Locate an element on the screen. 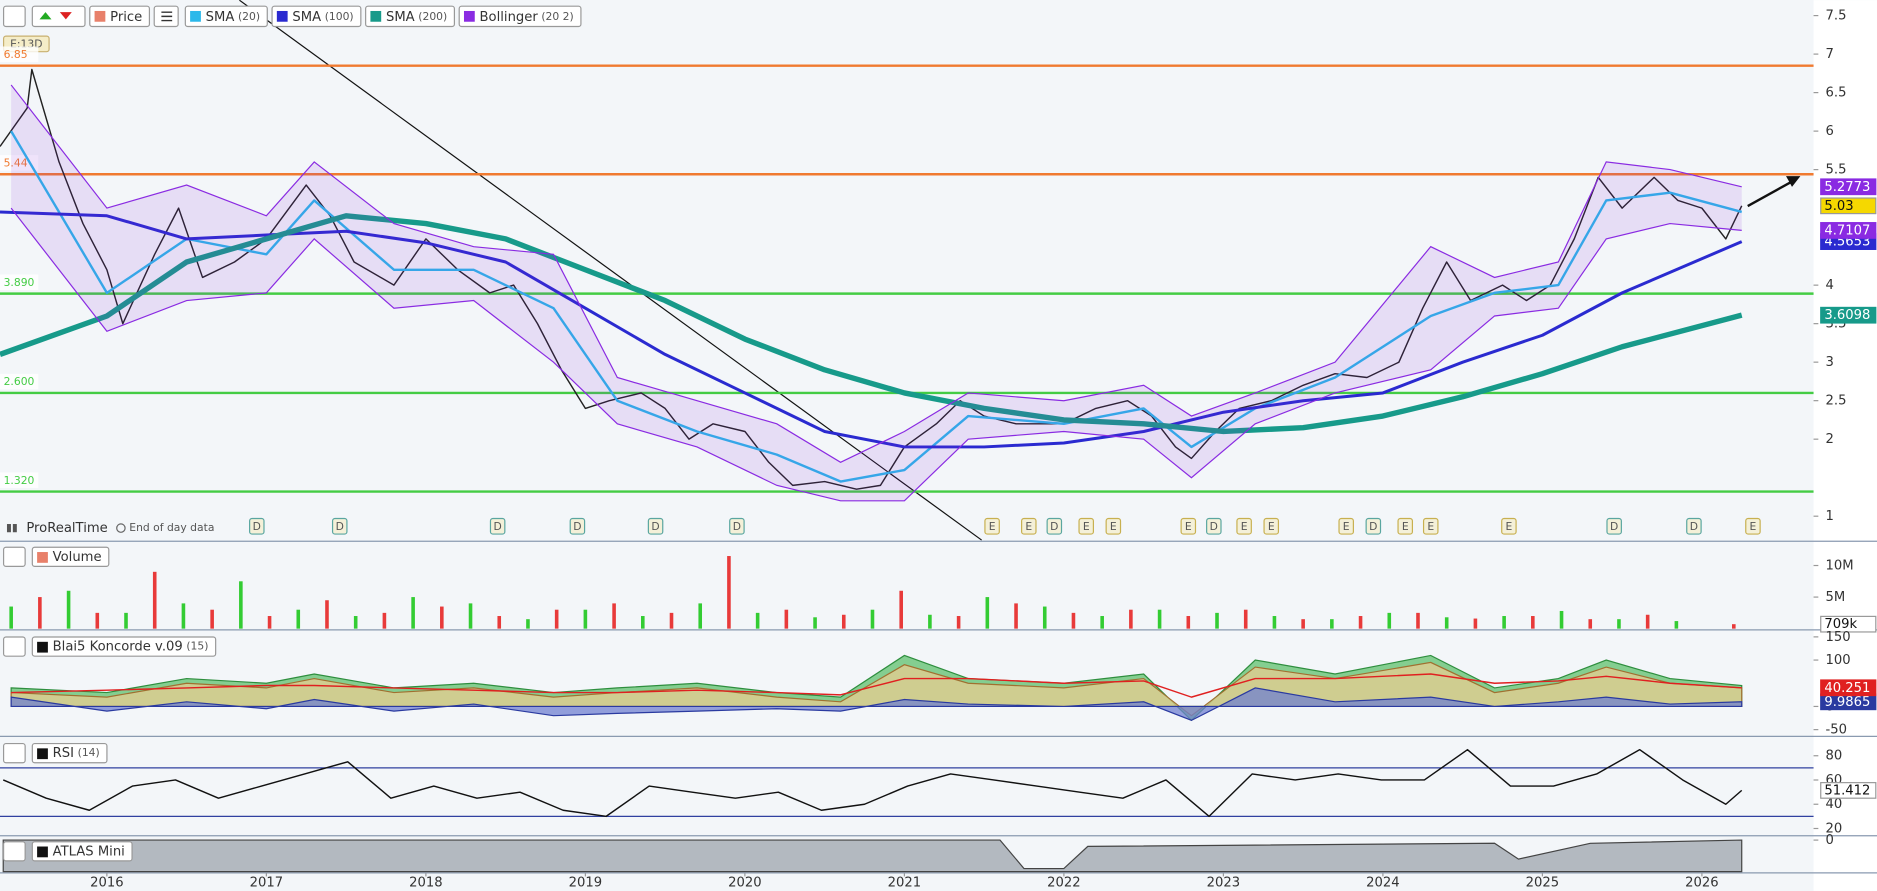 This screenshot has height=891, width=1877. panel-params: (15) is located at coordinates (197, 646).